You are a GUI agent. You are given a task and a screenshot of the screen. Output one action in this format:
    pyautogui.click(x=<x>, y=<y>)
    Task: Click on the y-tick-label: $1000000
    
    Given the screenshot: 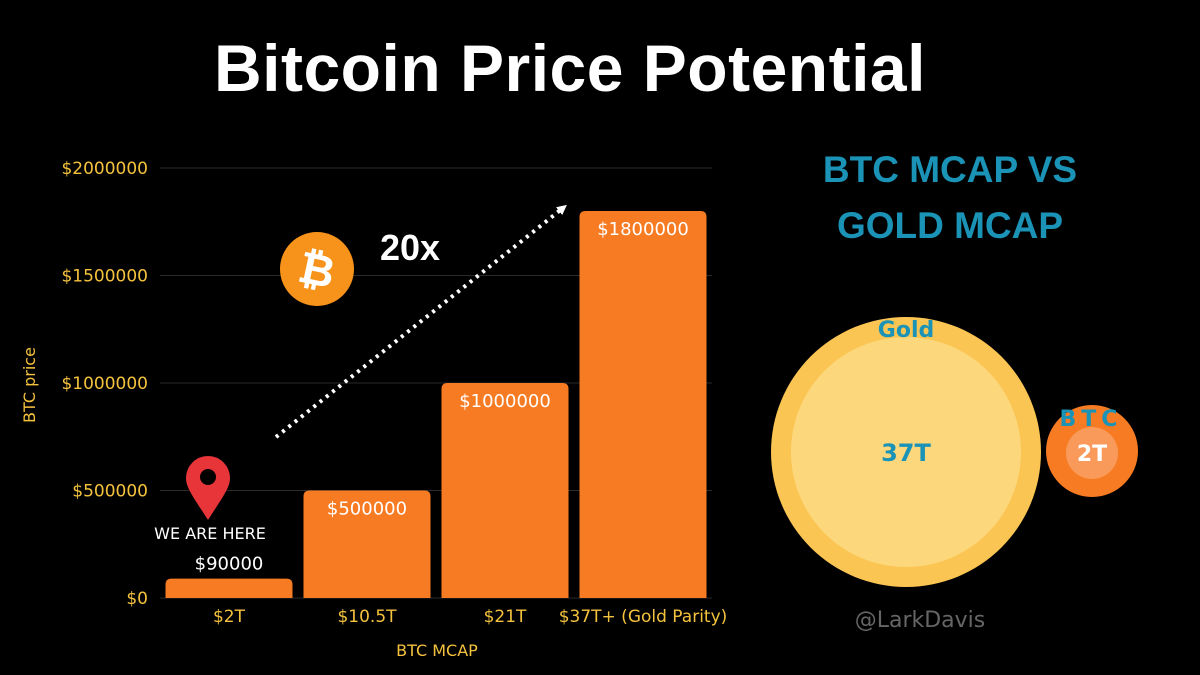 What is the action you would take?
    pyautogui.click(x=104, y=384)
    